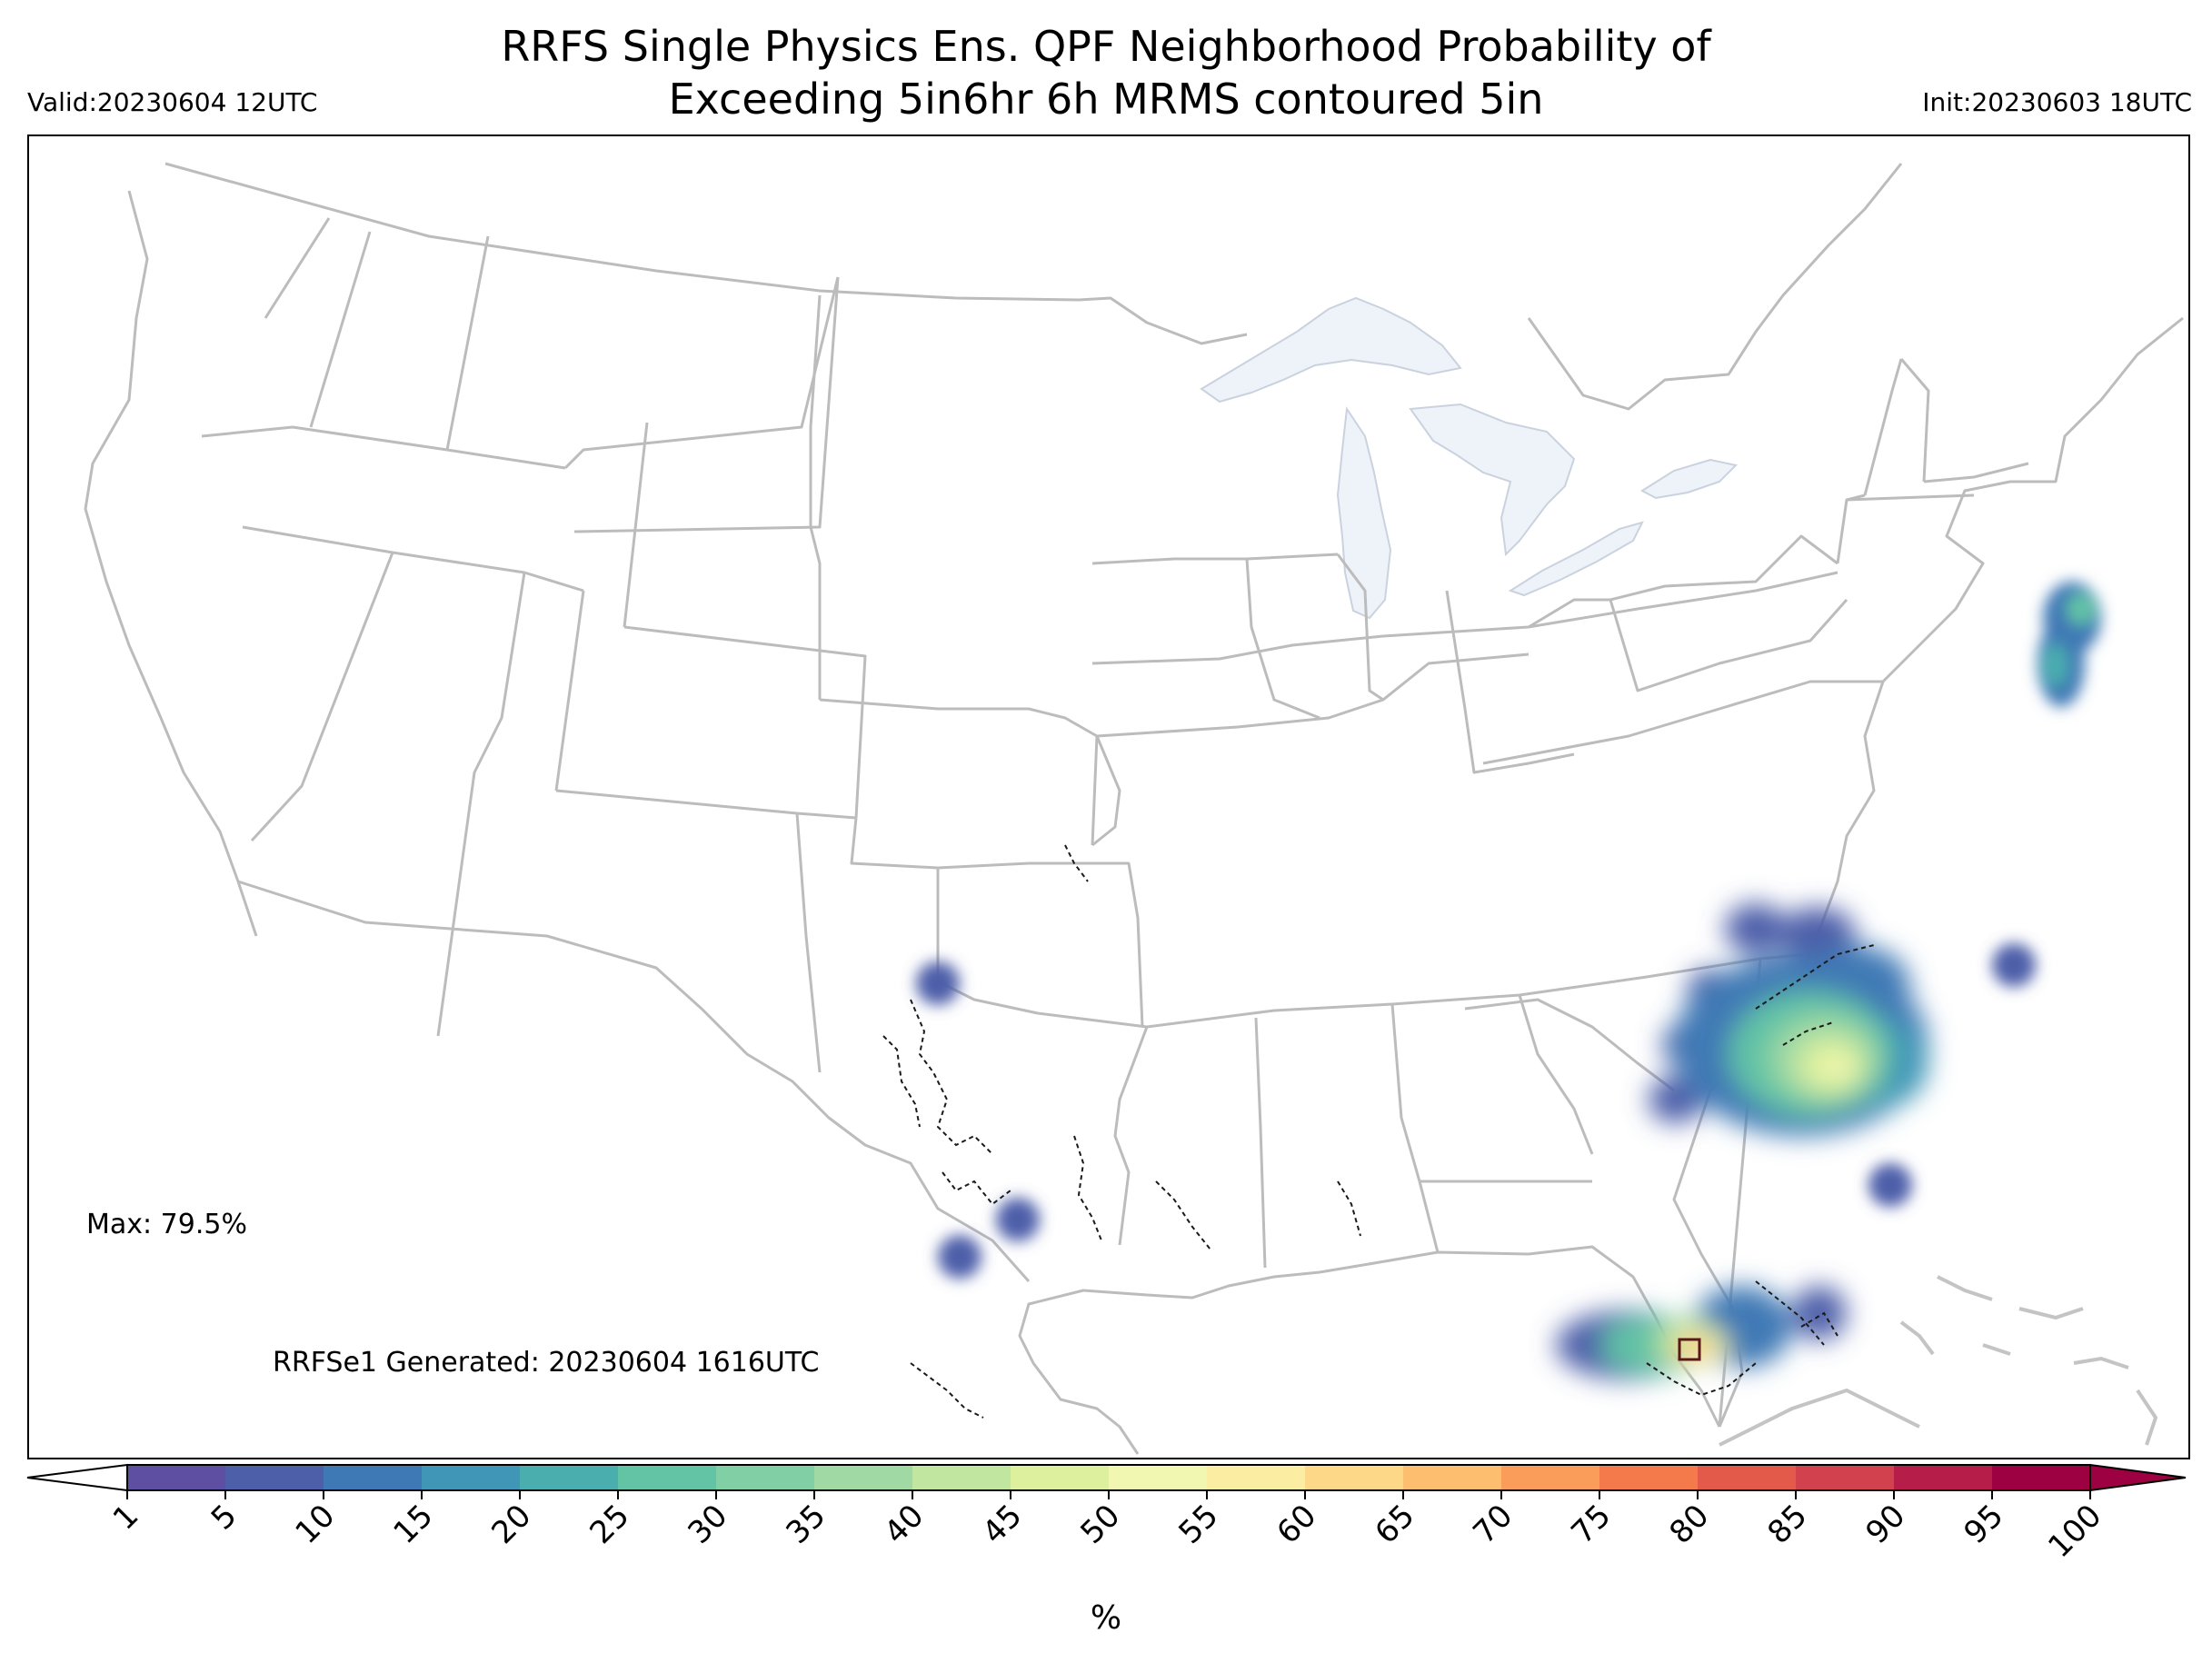 The width and height of the screenshot is (2212, 1663). What do you see at coordinates (1689, 479) in the screenshot?
I see `lake-ontario` at bounding box center [1689, 479].